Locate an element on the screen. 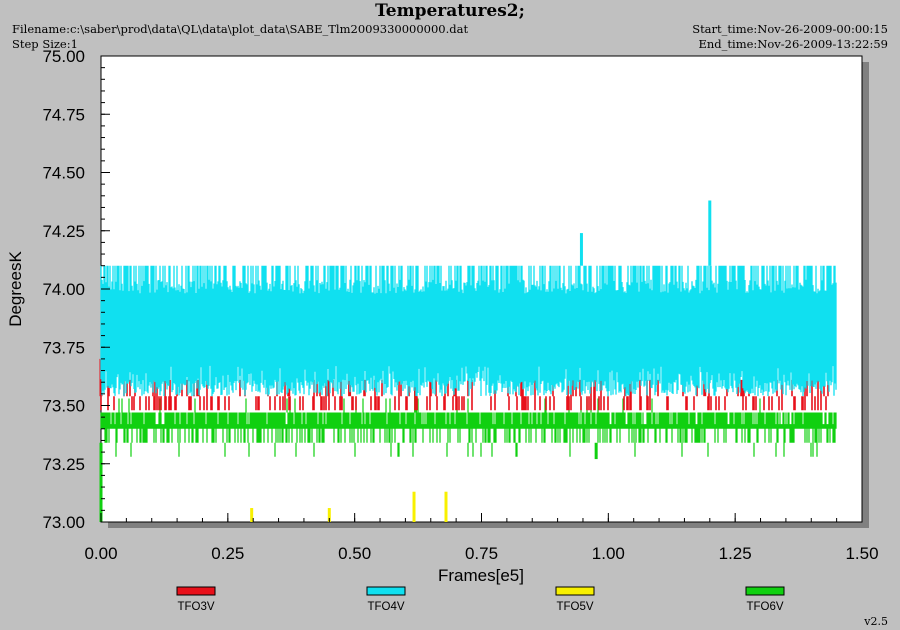 This screenshot has width=900, height=630. step-size-label: Step Size:1 is located at coordinates (45, 44).